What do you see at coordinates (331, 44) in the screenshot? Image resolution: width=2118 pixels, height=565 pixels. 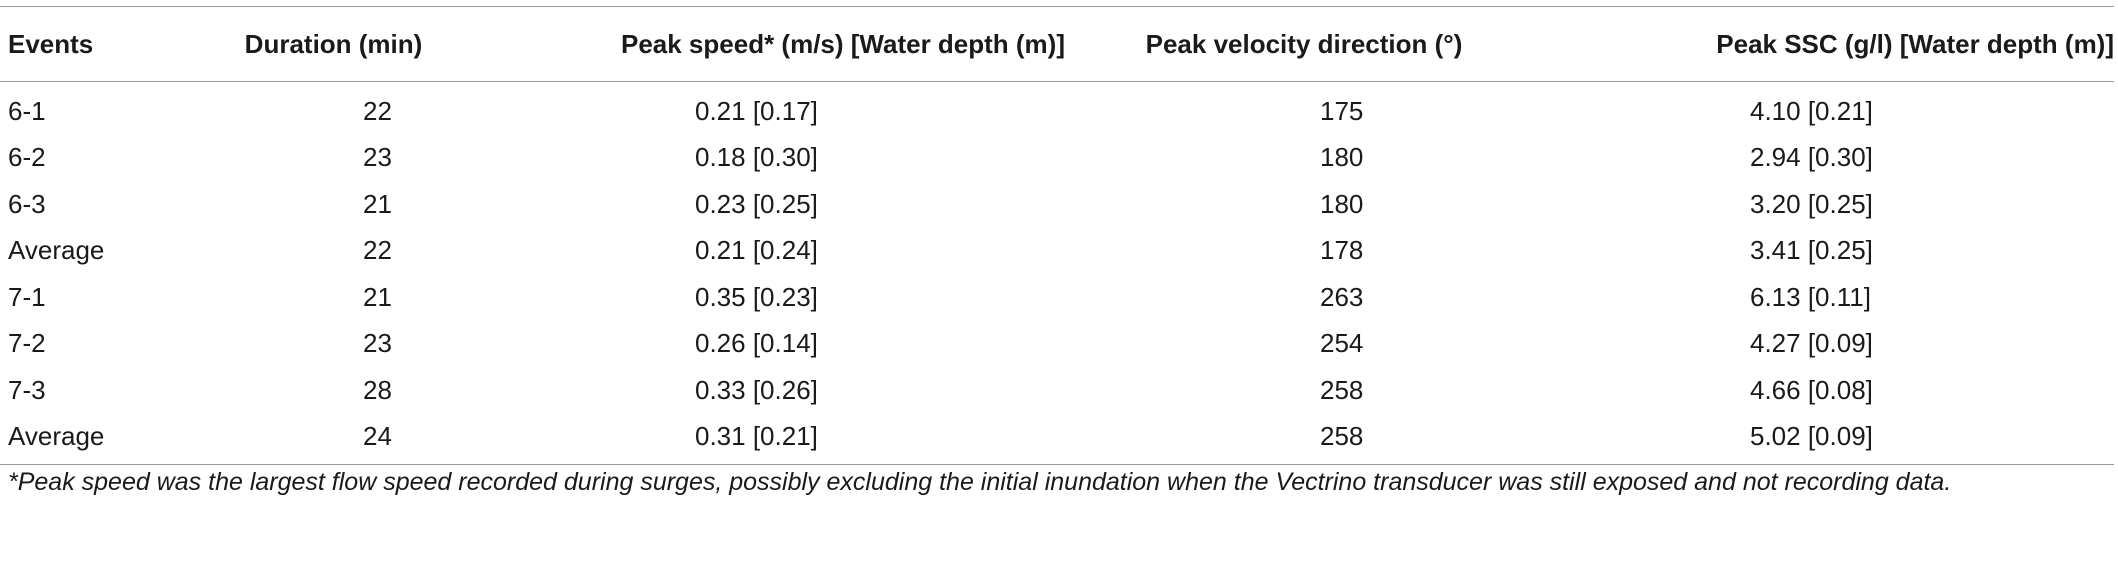 I see `header-duration: Duration (min)` at bounding box center [331, 44].